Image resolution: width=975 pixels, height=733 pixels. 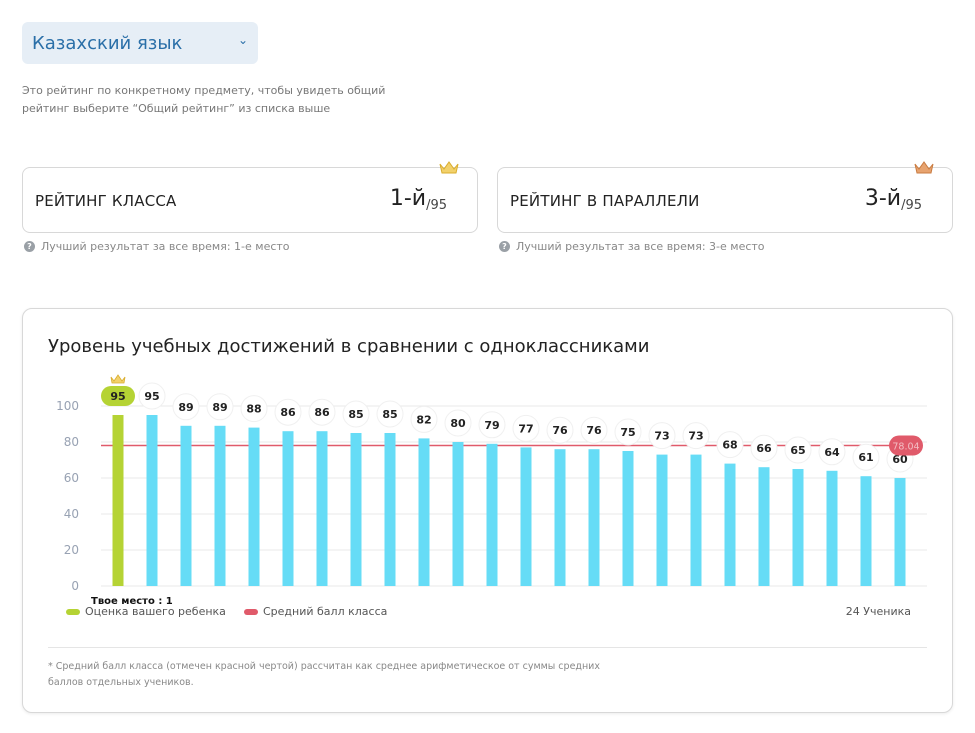 I want to click on value-label: 85, so click(x=355, y=414).